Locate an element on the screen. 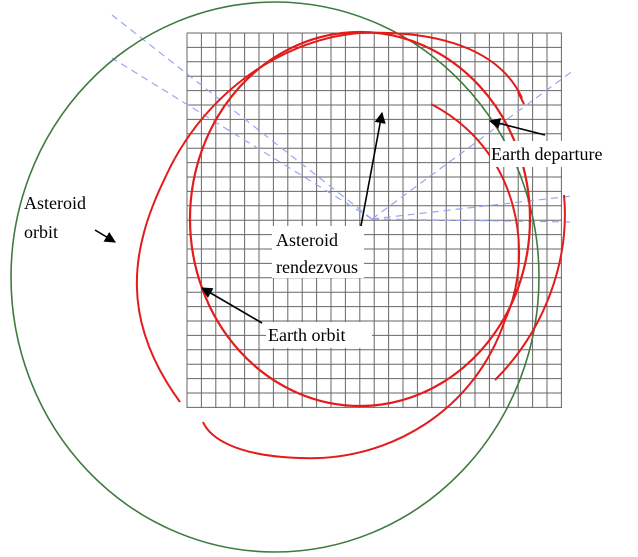 The width and height of the screenshot is (638, 557). asteroid-orbit-label-line2: orbit is located at coordinates (41, 232).